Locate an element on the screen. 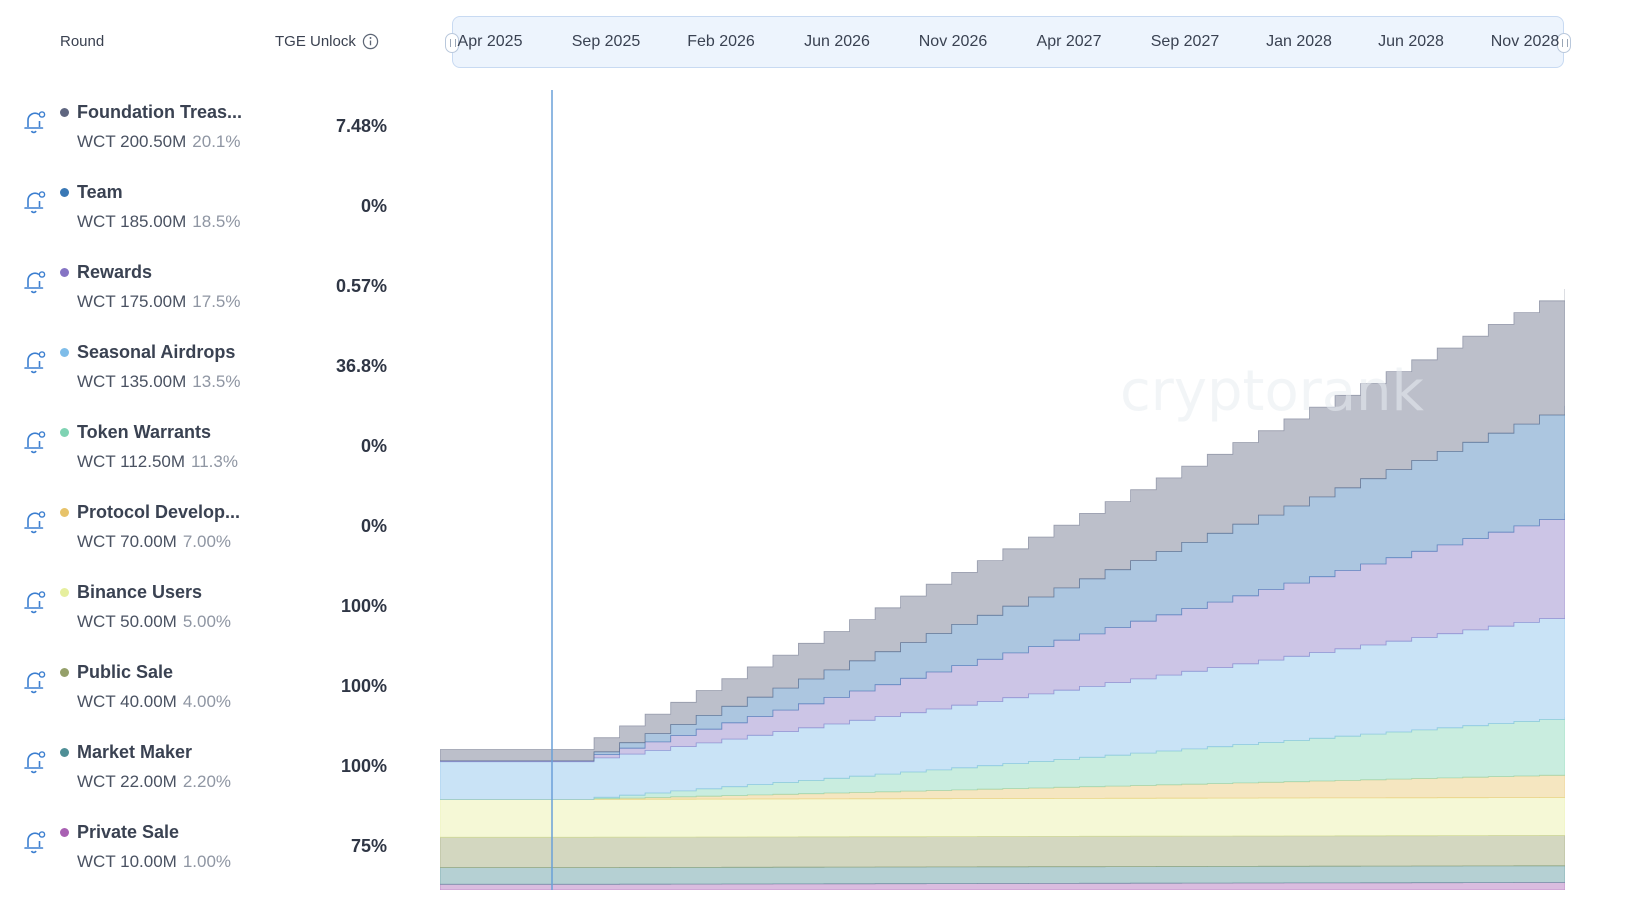 This screenshot has height=908, width=1626. range-end-handle is located at coordinates (1564, 43).